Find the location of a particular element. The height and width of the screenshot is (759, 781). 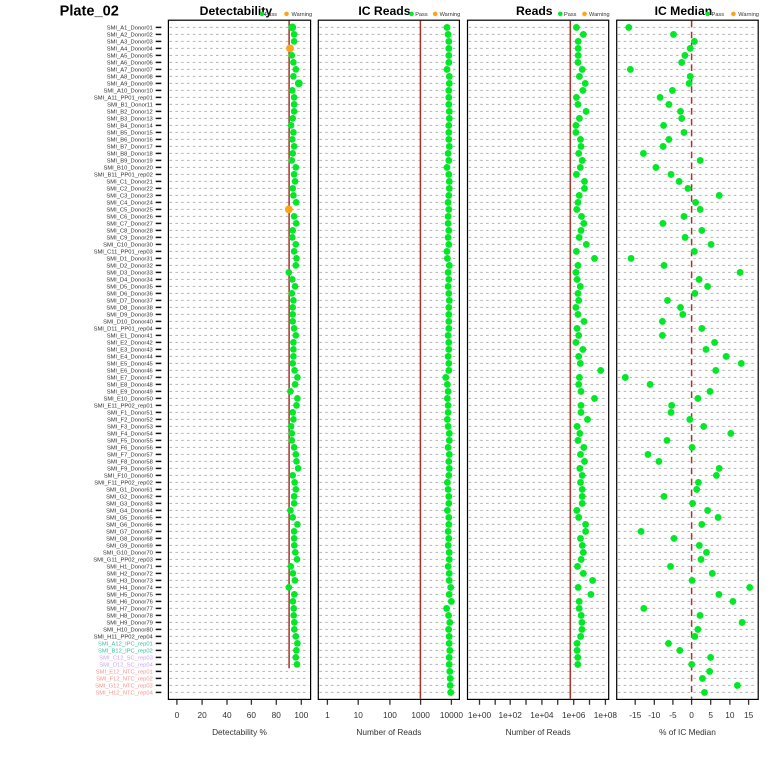

svg-text: SMI_A3_Donor03 is located at coordinates (130, 42).